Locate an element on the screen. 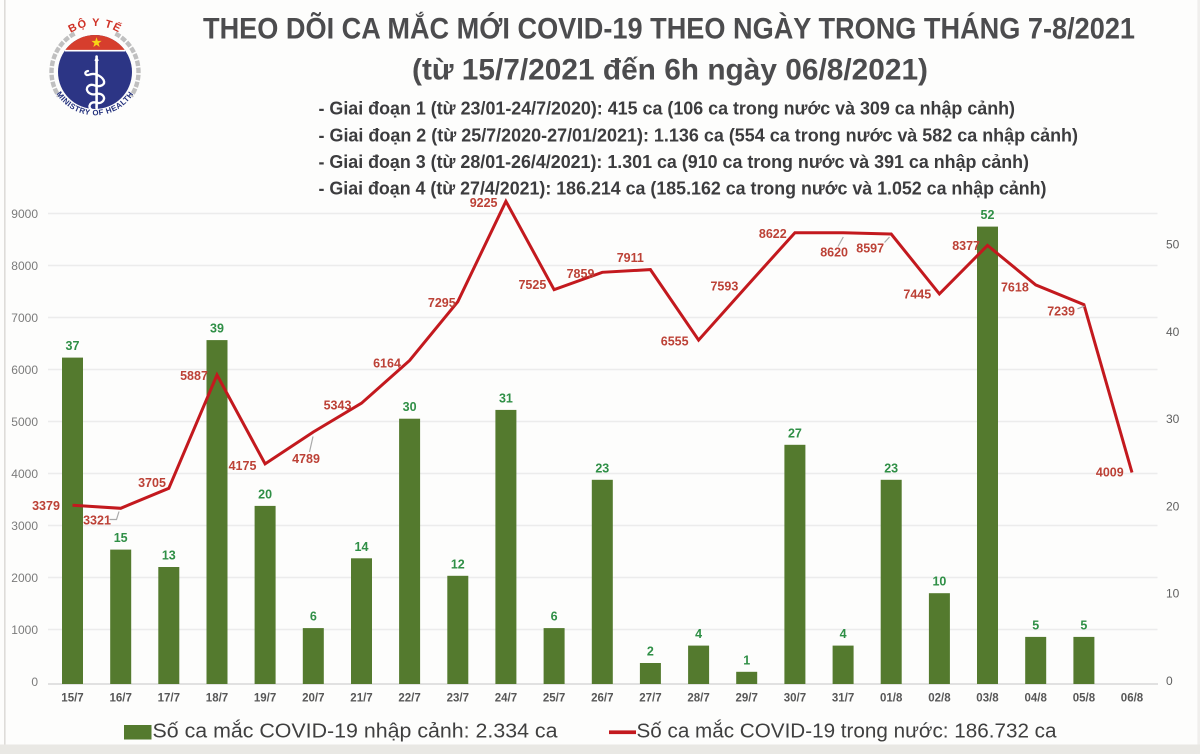  svg-text: 7859 is located at coordinates (581, 274).